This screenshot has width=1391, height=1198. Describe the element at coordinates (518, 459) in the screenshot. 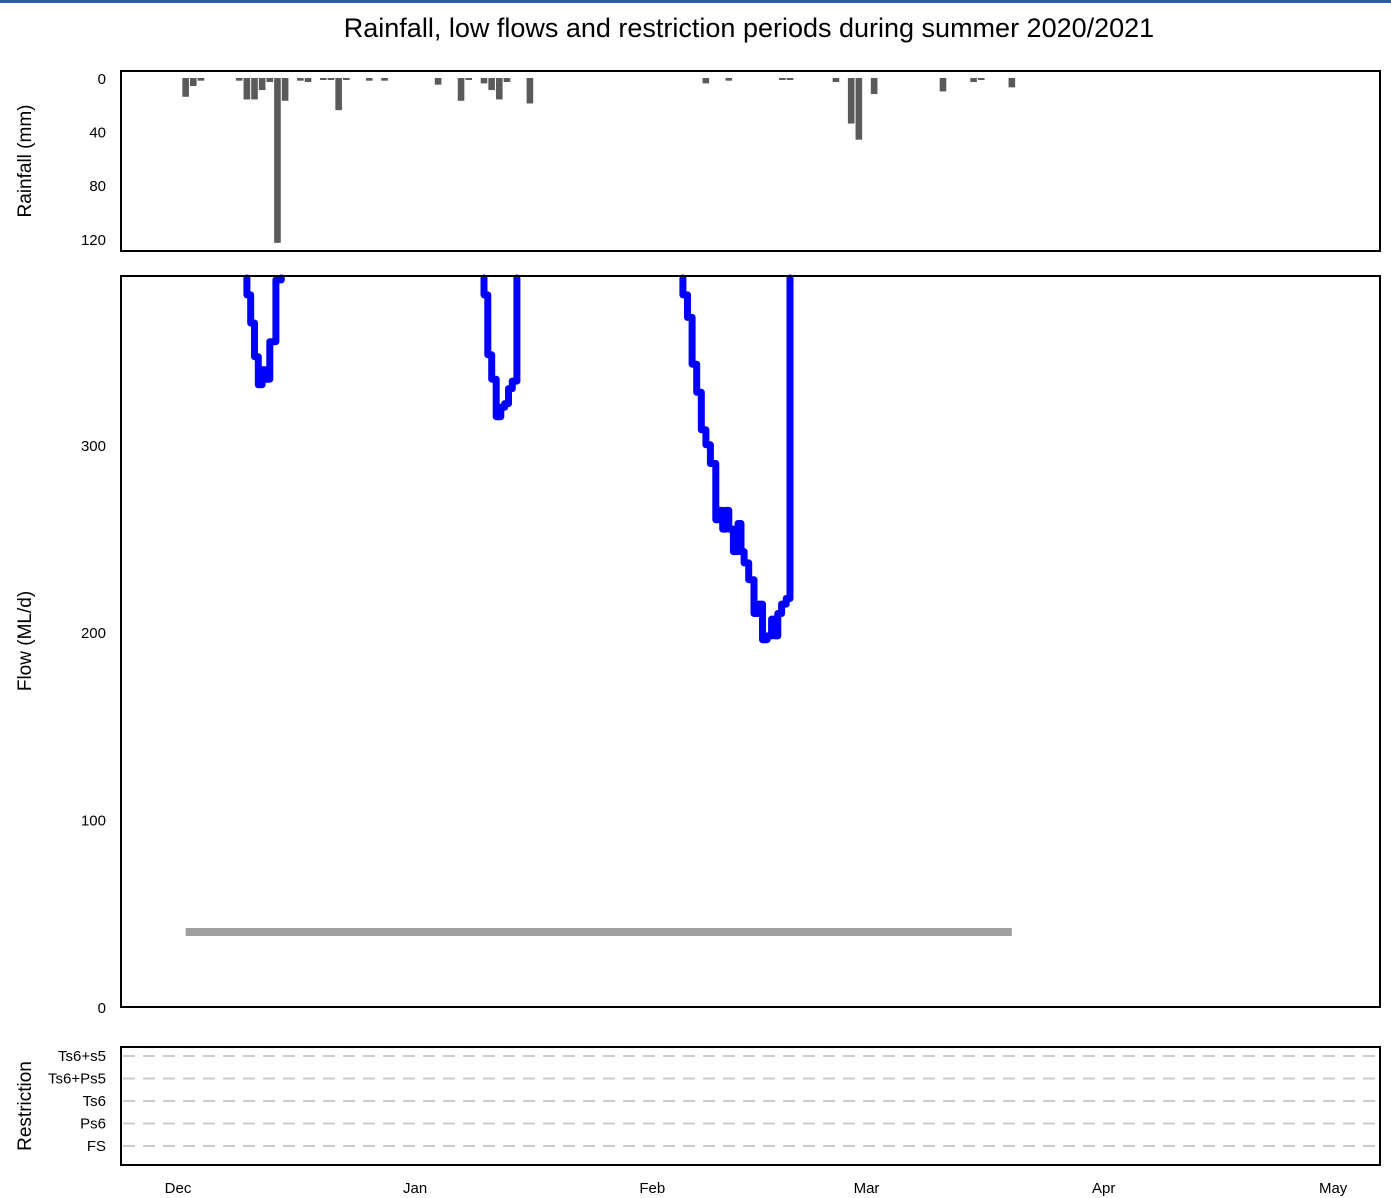

I see `flow-series` at that location.